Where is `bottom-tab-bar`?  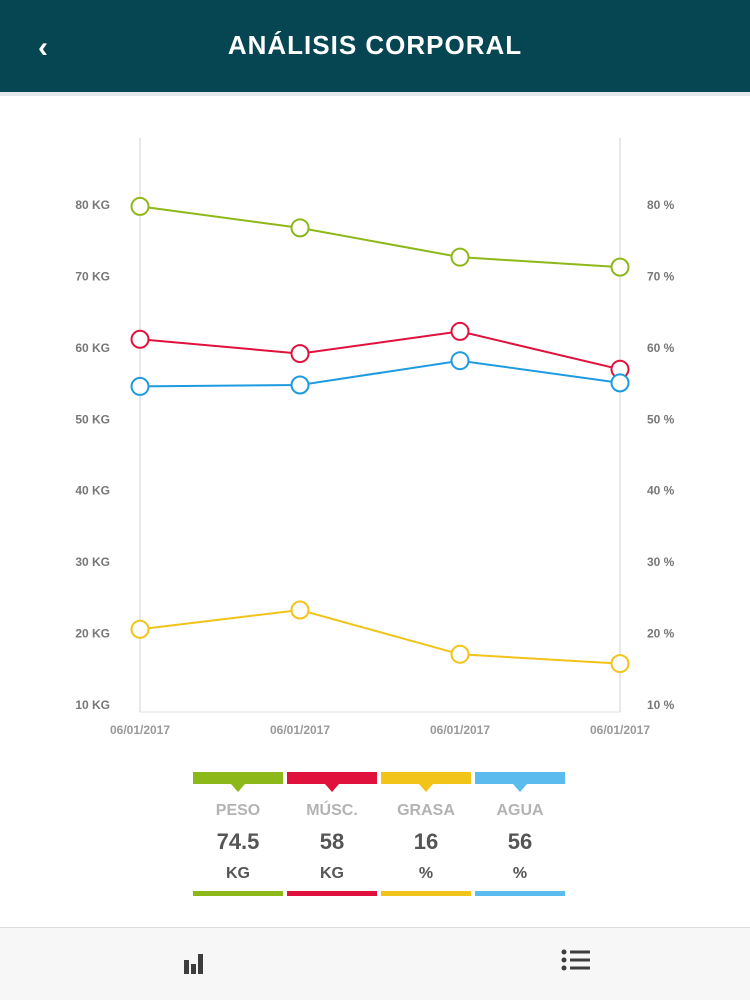 bottom-tab-bar is located at coordinates (375, 963).